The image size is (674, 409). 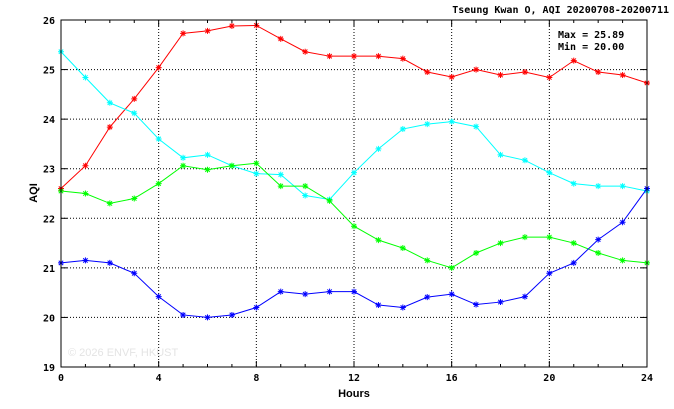 What do you see at coordinates (549, 378) in the screenshot?
I see `x-tick-label: 20` at bounding box center [549, 378].